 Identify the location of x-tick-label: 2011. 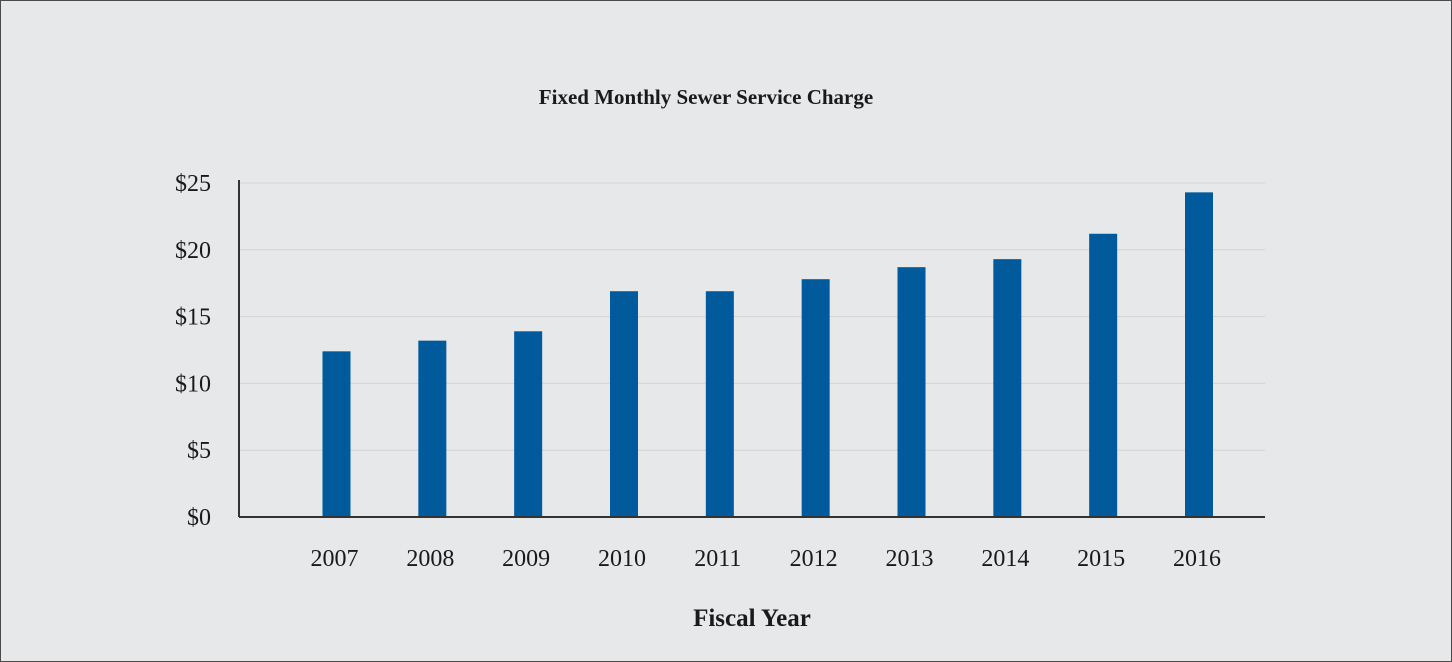
(717, 559).